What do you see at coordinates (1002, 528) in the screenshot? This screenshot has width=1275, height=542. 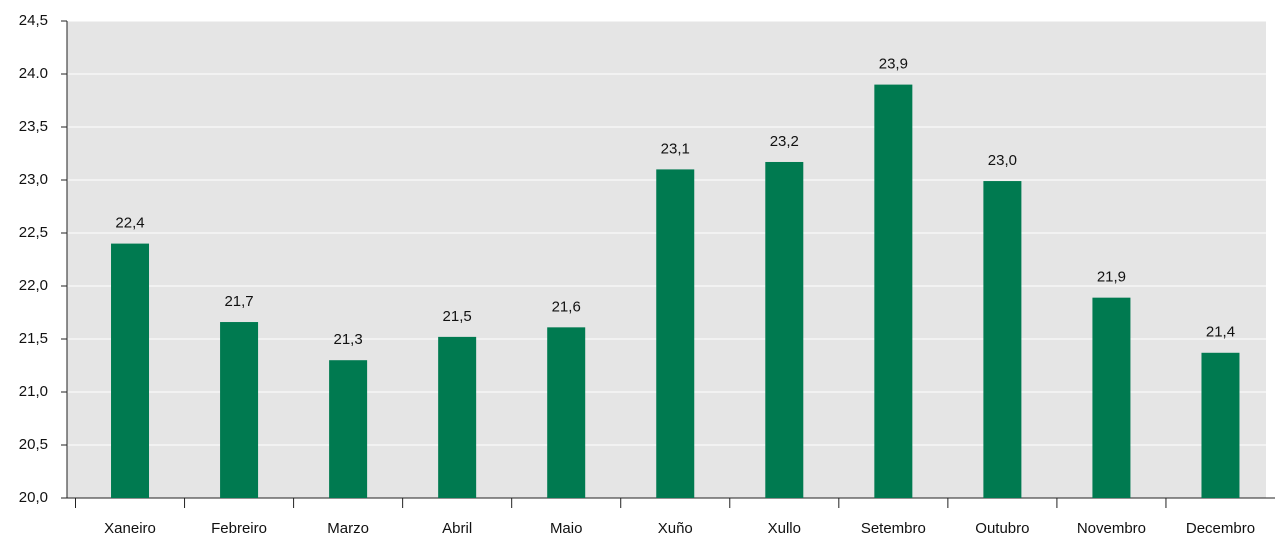 I see `x-tick-label: Outubro` at bounding box center [1002, 528].